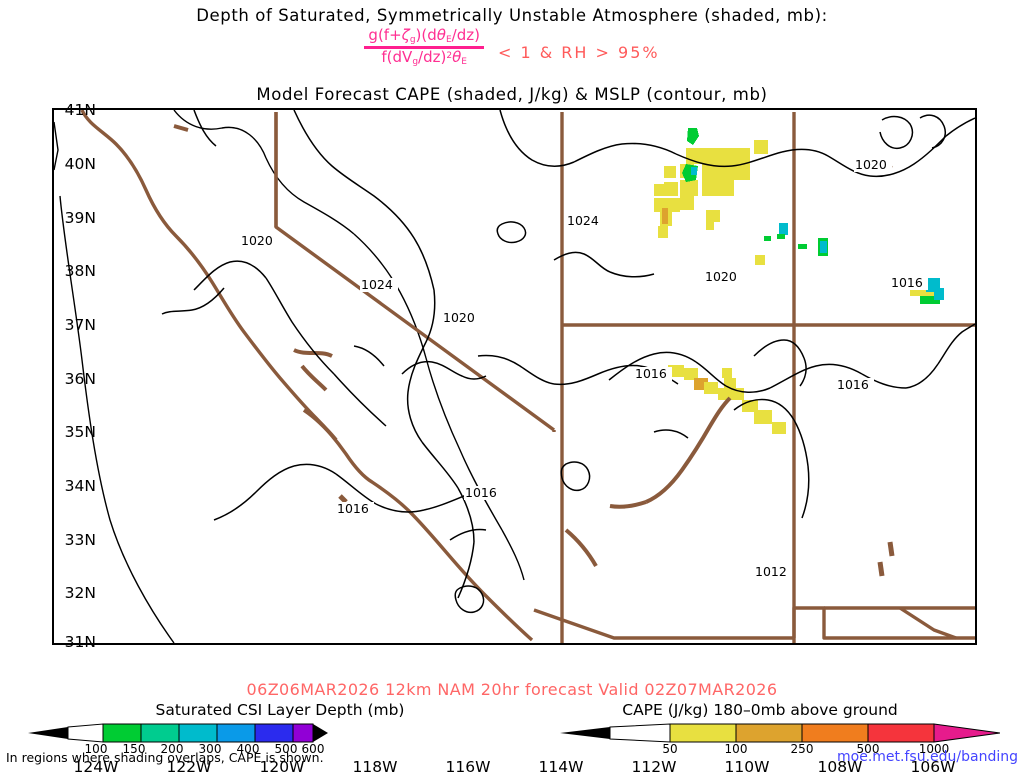  I want to click on formula-denominator: f(dVg/dz)2θE, so click(424, 58).